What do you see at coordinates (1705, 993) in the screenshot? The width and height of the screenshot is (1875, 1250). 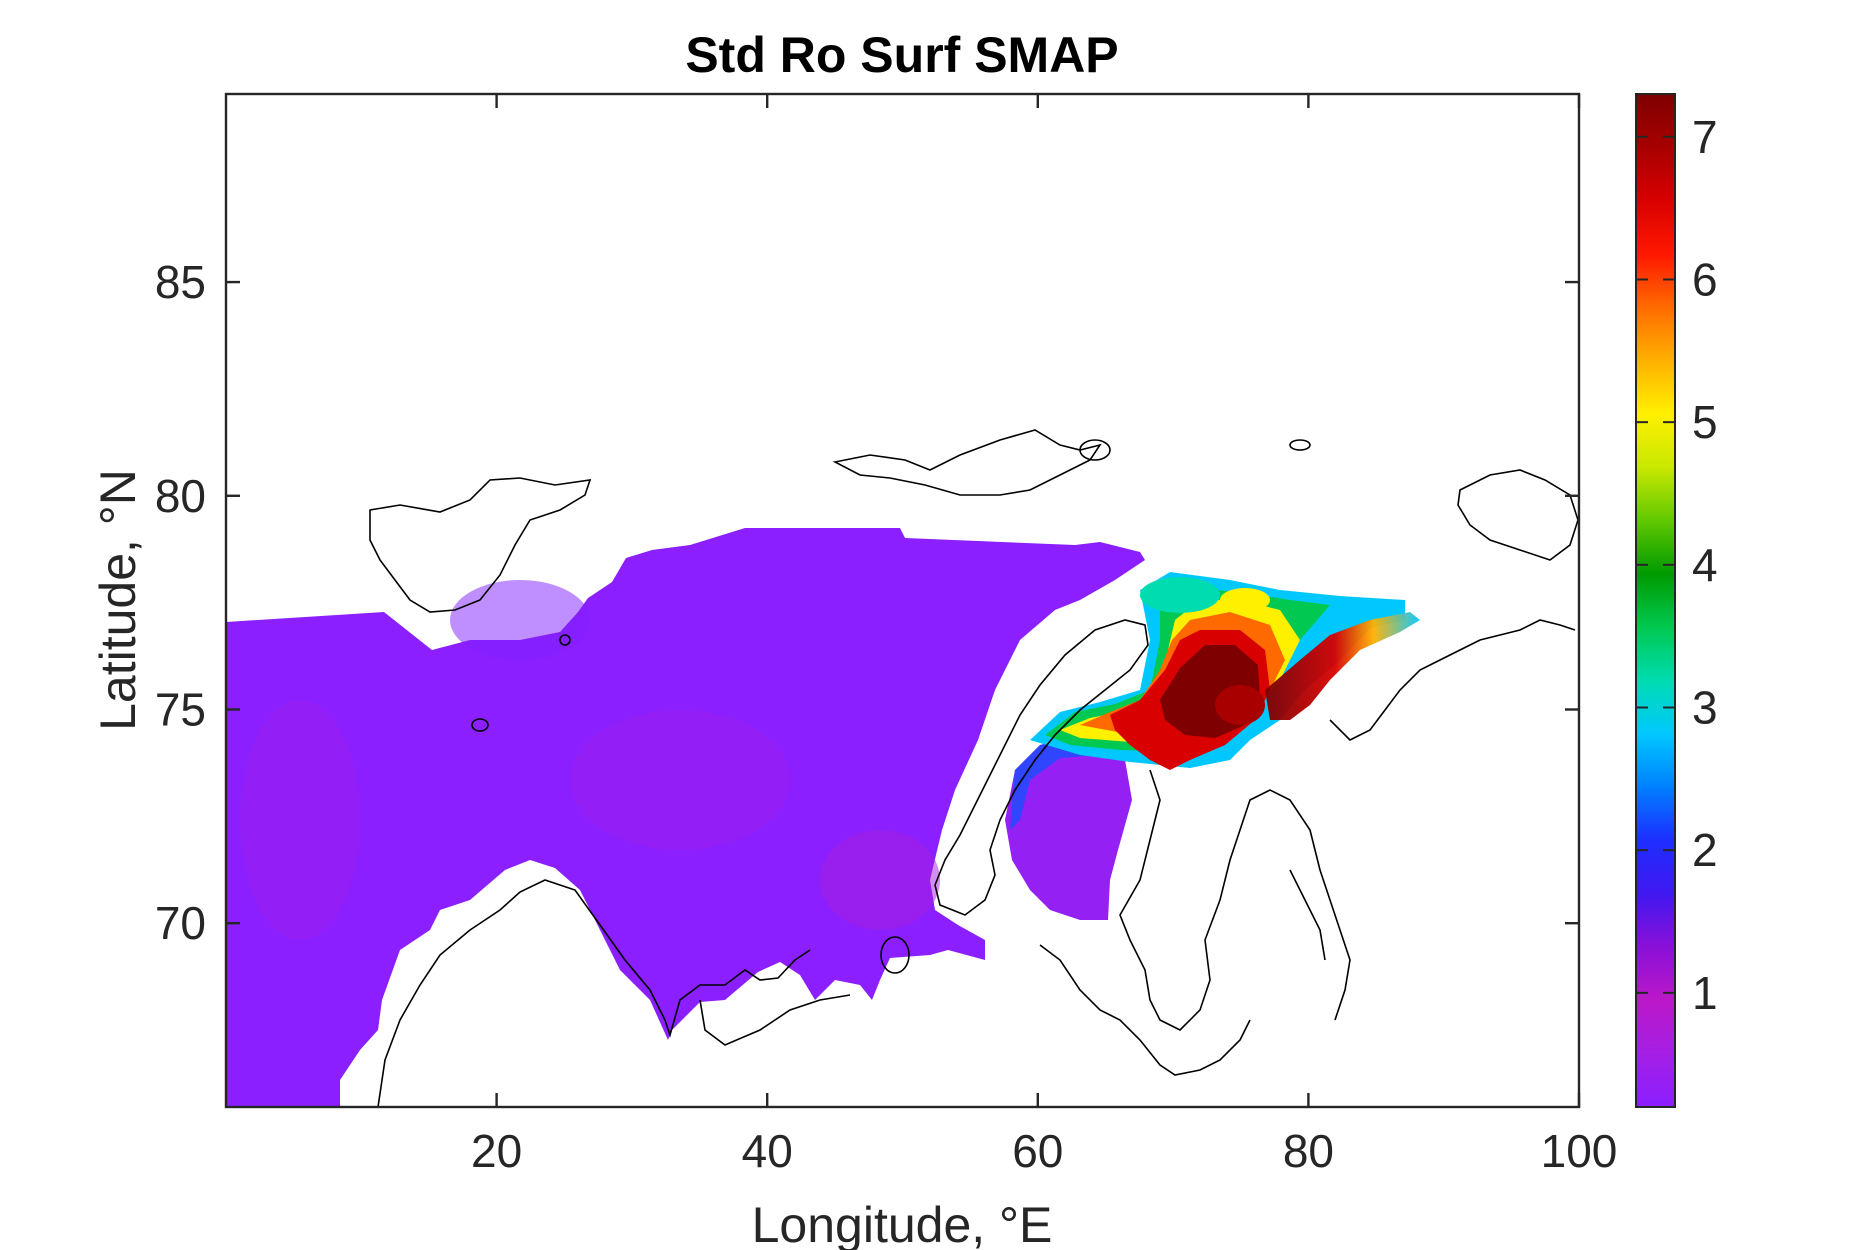 I see `colorbar-tick-label-1: 1` at bounding box center [1705, 993].